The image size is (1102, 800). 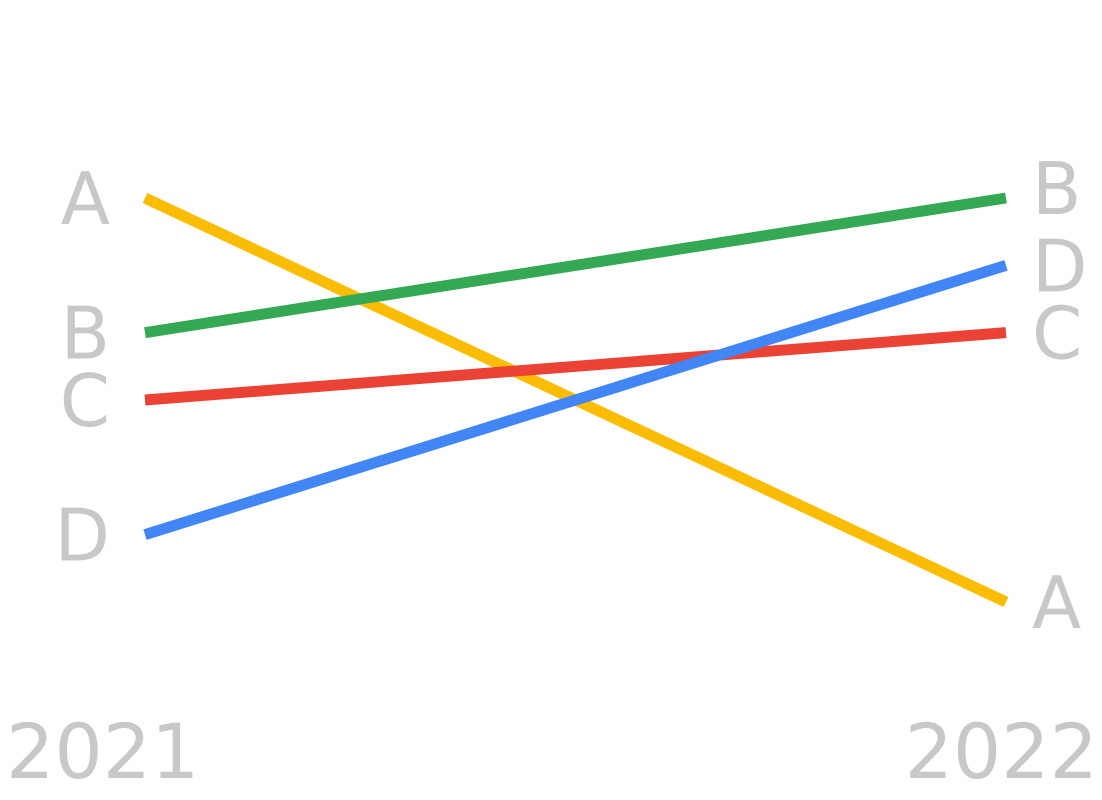 What do you see at coordinates (85, 401) in the screenshot?
I see `left-label-c: C` at bounding box center [85, 401].